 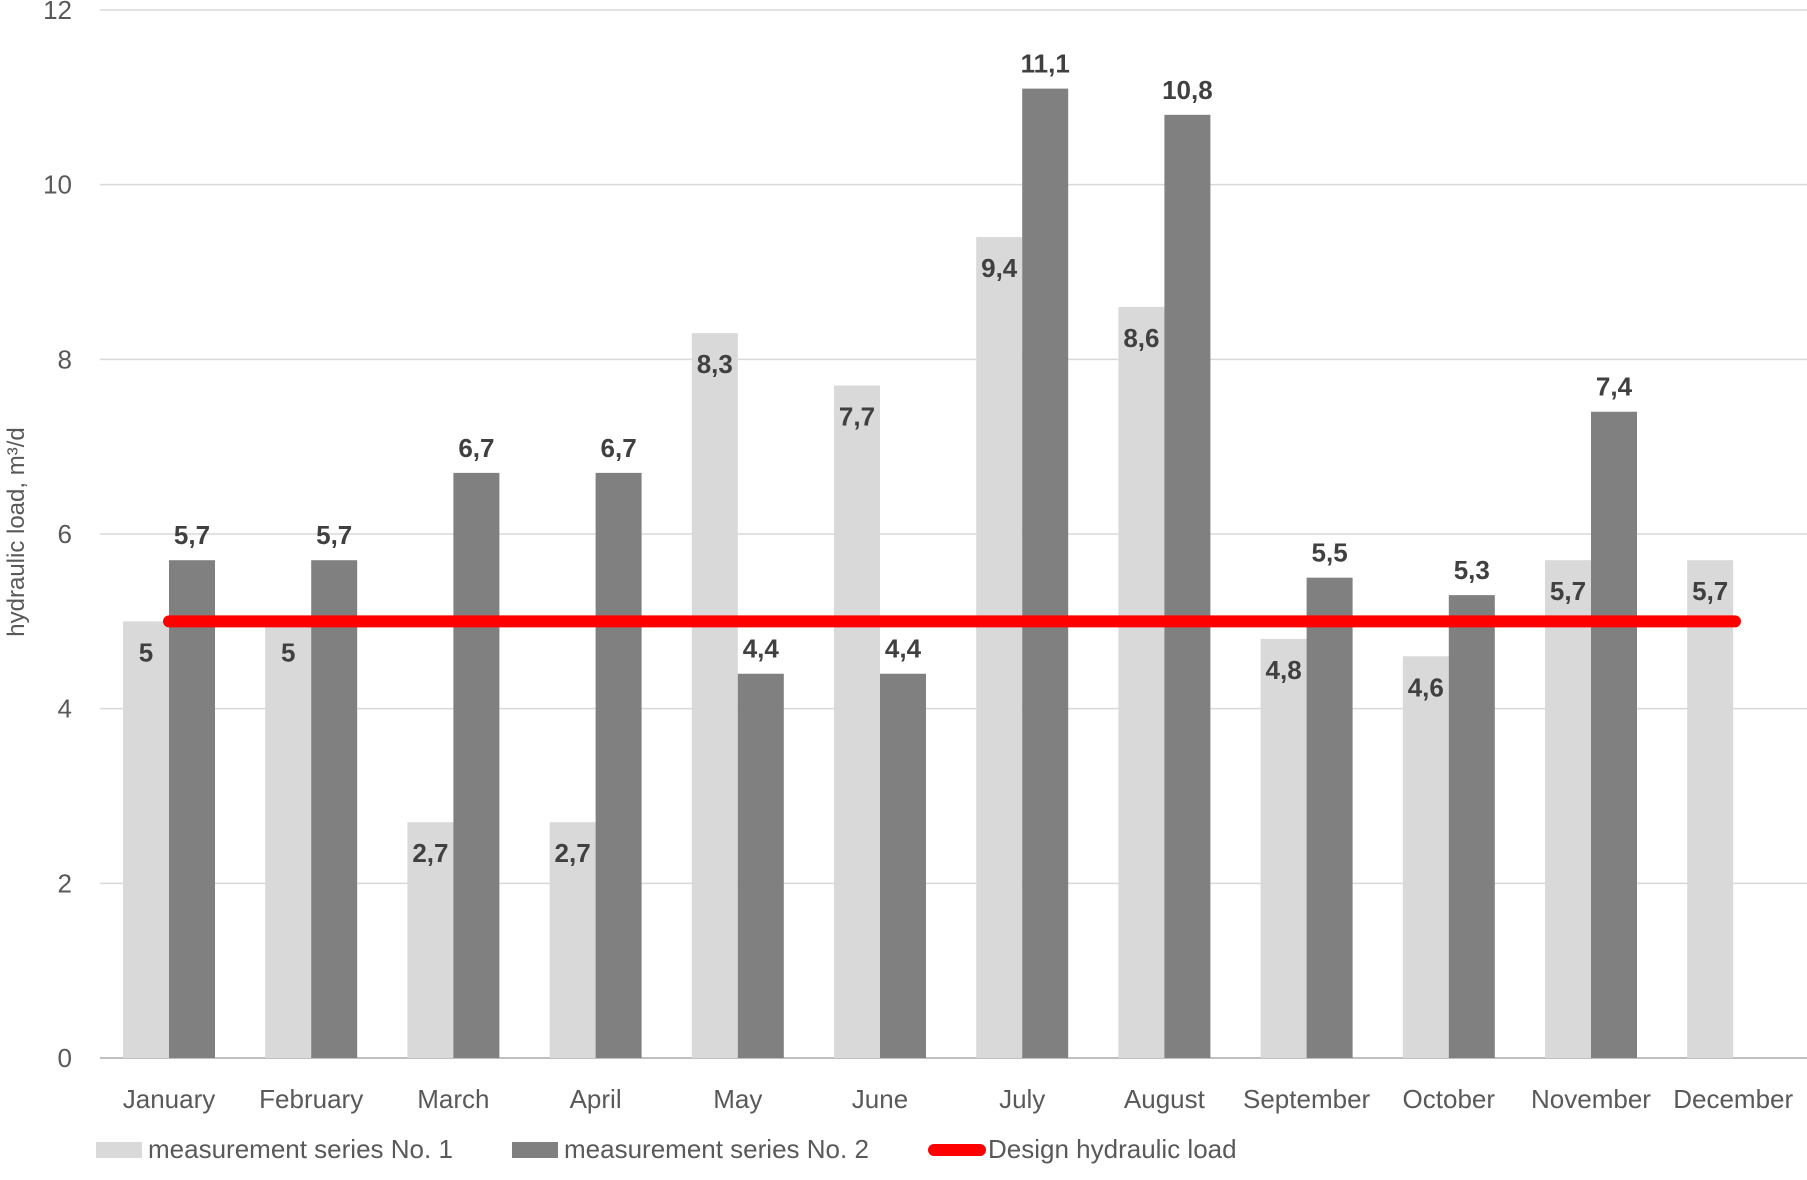 I want to click on y-tick-label: 0, so click(x=65, y=1058).